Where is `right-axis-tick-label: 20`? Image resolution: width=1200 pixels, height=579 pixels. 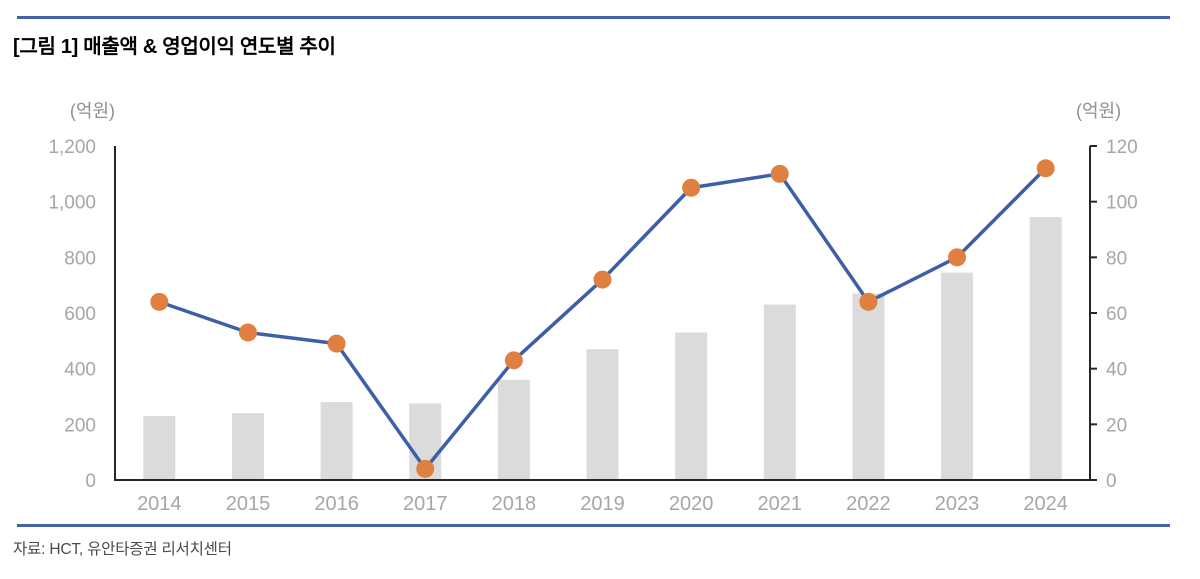 right-axis-tick-label: 20 is located at coordinates (1116, 425).